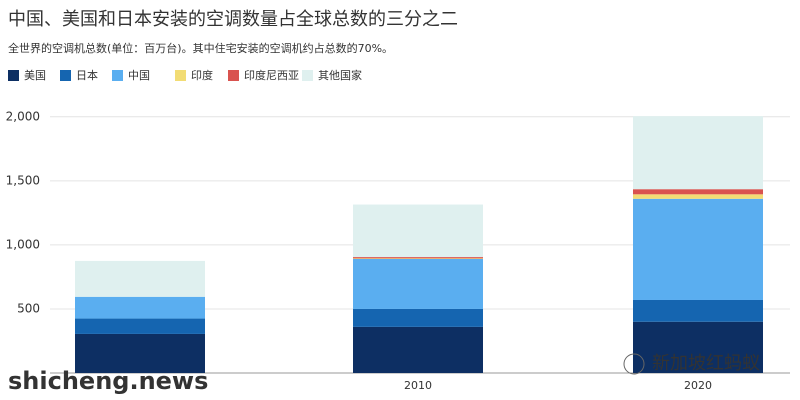 The image size is (800, 400). Describe the element at coordinates (271, 75) in the screenshot. I see `legend-label: 印度尼西亚` at that location.